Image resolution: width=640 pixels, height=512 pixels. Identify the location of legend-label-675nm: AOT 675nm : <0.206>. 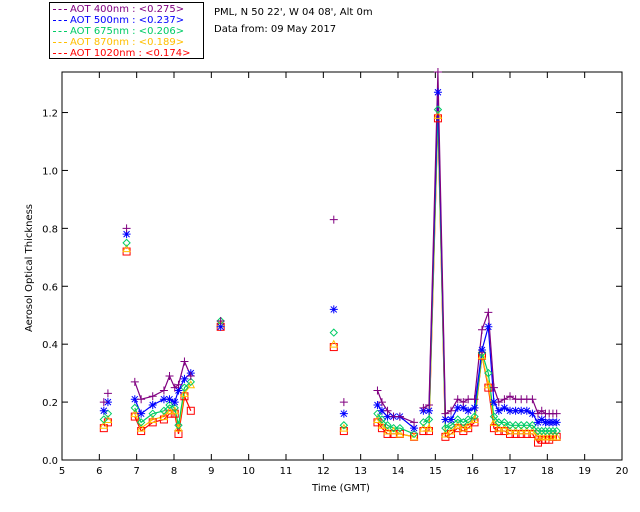
(127, 31).